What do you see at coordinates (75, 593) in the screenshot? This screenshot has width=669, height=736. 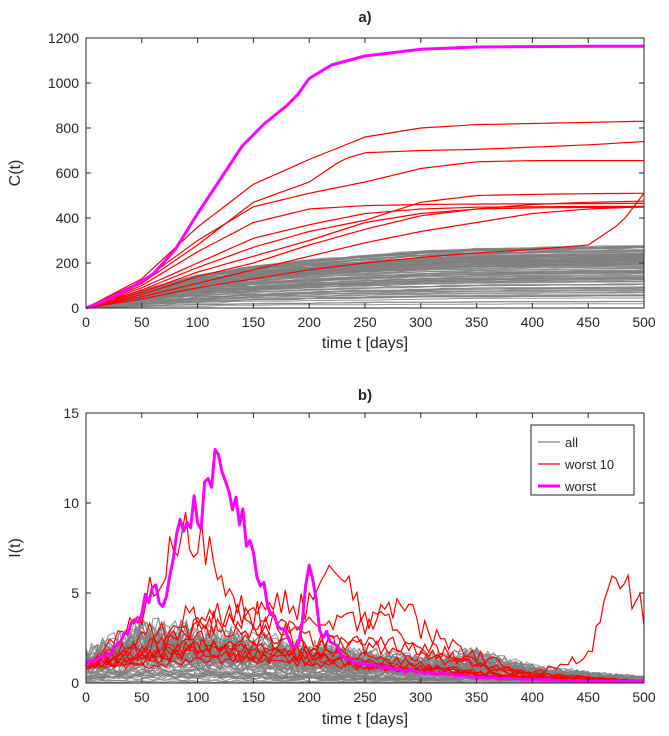 I see `y-tick-label: 5` at bounding box center [75, 593].